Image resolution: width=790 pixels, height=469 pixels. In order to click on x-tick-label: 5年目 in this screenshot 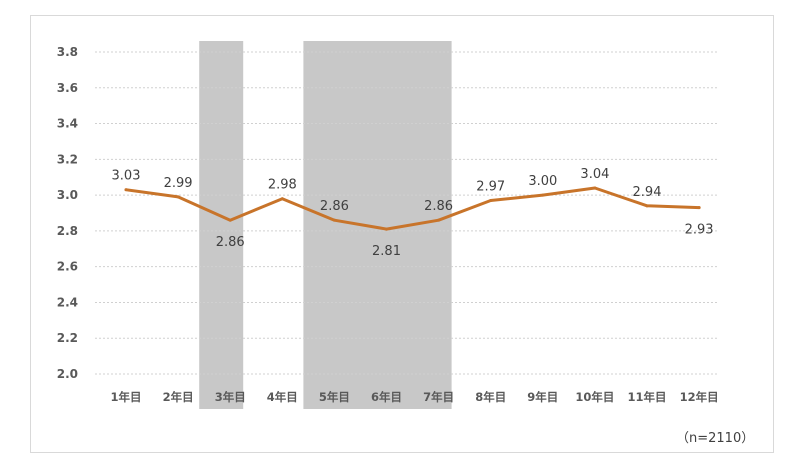, I will do `click(334, 397)`.